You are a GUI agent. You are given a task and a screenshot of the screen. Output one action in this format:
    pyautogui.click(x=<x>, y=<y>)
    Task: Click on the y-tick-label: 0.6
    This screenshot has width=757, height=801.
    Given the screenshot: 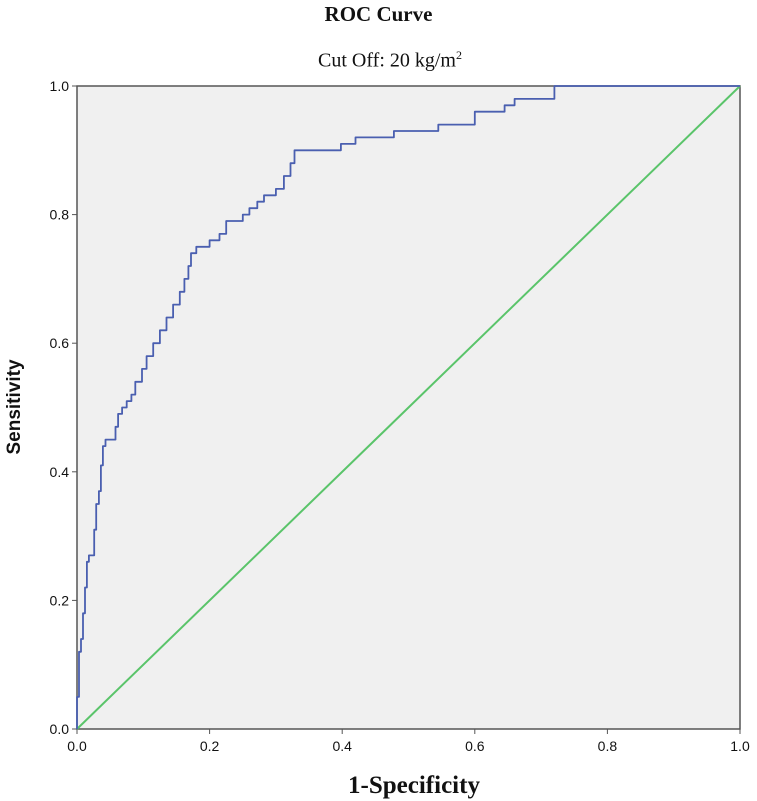 What is the action you would take?
    pyautogui.click(x=60, y=343)
    